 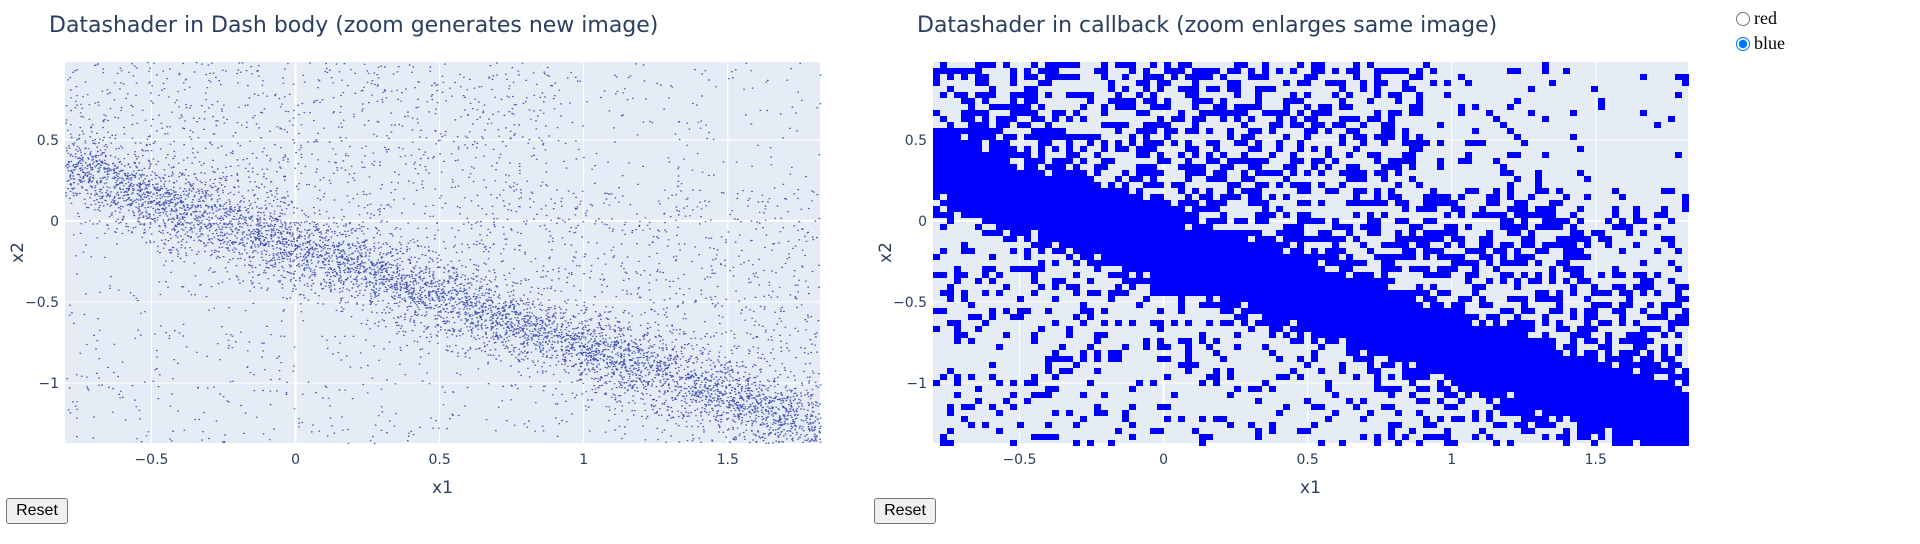 I want to click on radio-red-label: red, so click(x=1765, y=18).